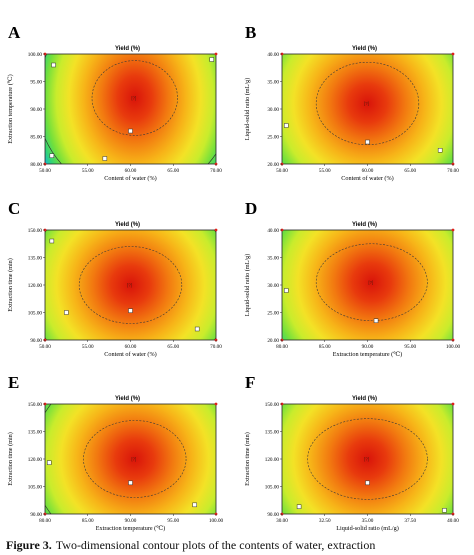  What do you see at coordinates (35, 55) in the screenshot?
I see `y-tick-label: 100.00` at bounding box center [35, 55].